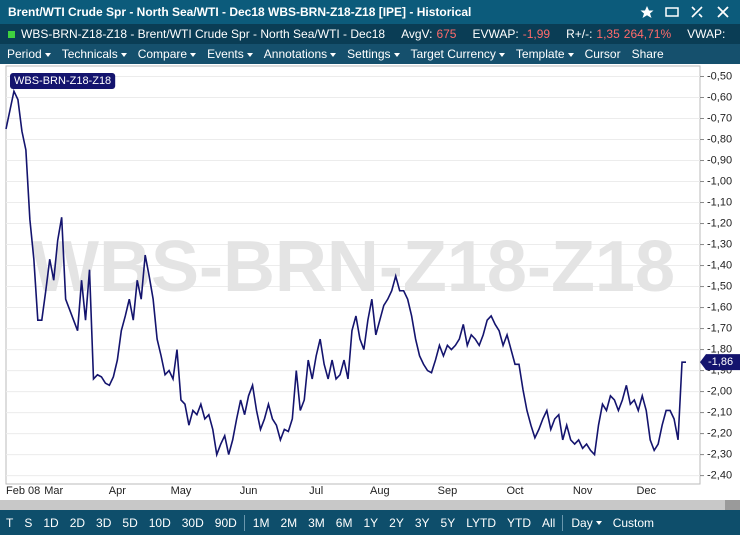 This screenshot has height=535, width=740. Describe the element at coordinates (289, 522) in the screenshot. I see `period-button: 2M` at that location.